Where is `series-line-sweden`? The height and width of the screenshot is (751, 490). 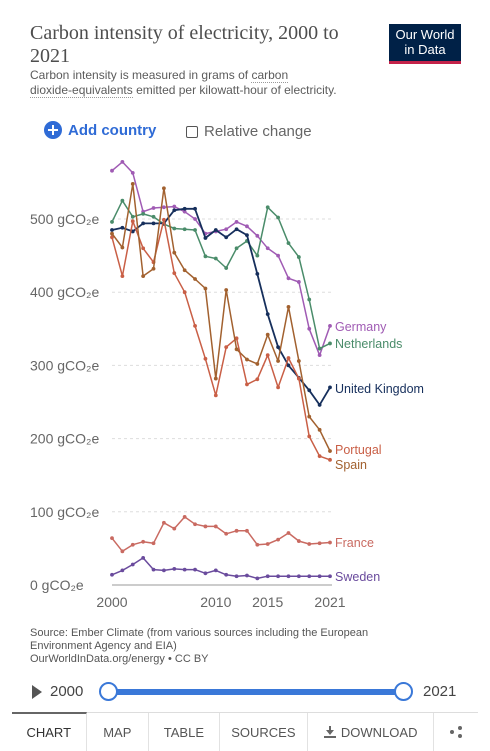 series-line-sweden is located at coordinates (220, 568).